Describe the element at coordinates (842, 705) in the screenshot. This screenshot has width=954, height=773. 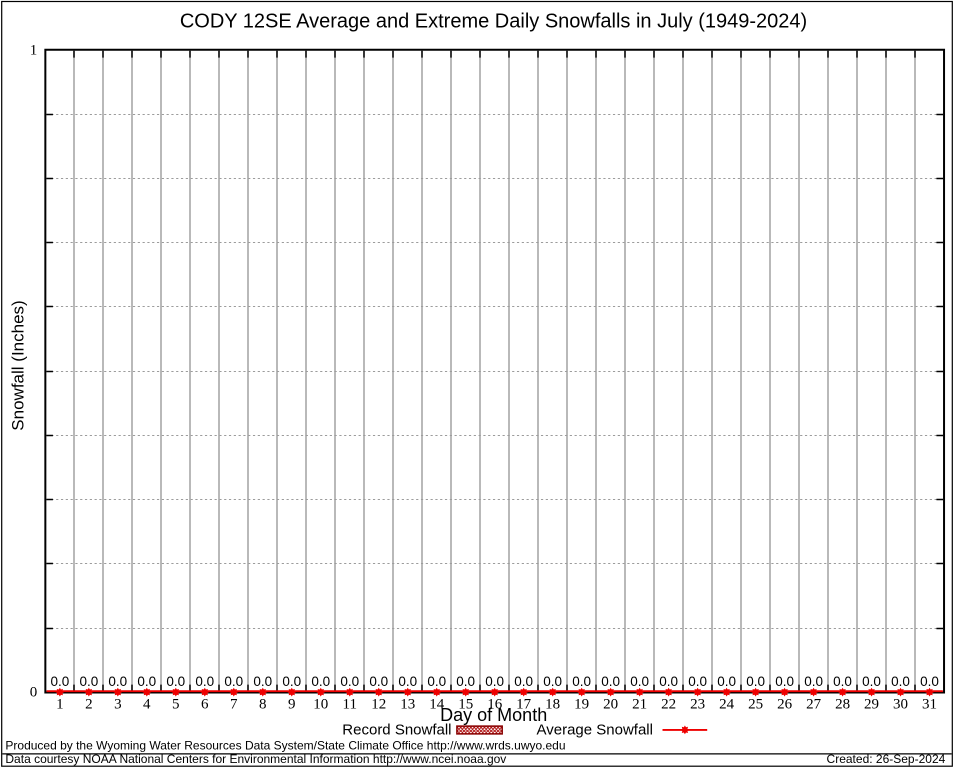
I see `svg-text: 28` at that location.